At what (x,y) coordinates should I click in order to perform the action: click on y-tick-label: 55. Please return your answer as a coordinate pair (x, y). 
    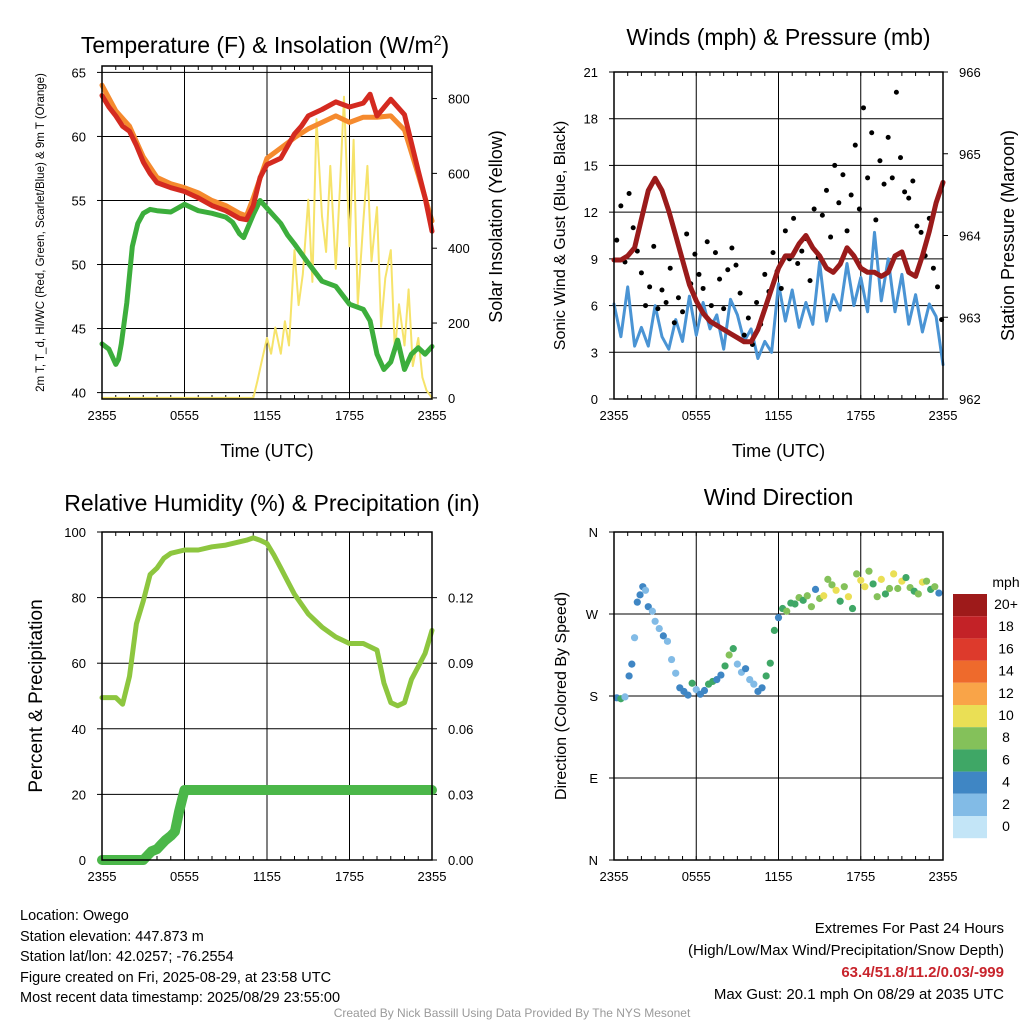
    Looking at the image, I should click on (79, 200).